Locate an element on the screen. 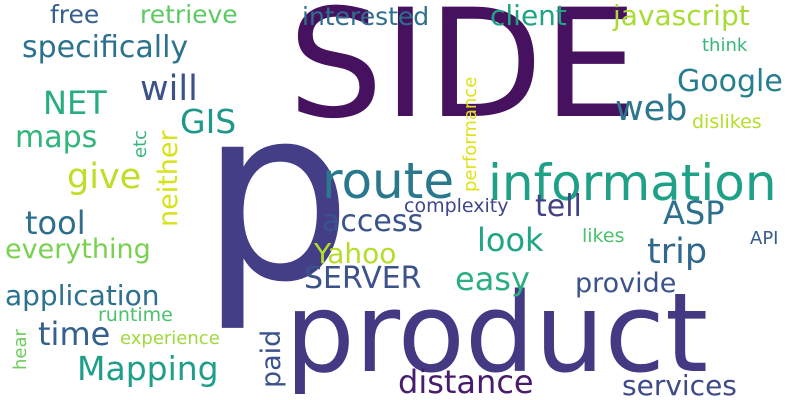 The image size is (800, 400). word-performance: performance is located at coordinates (470, 134).